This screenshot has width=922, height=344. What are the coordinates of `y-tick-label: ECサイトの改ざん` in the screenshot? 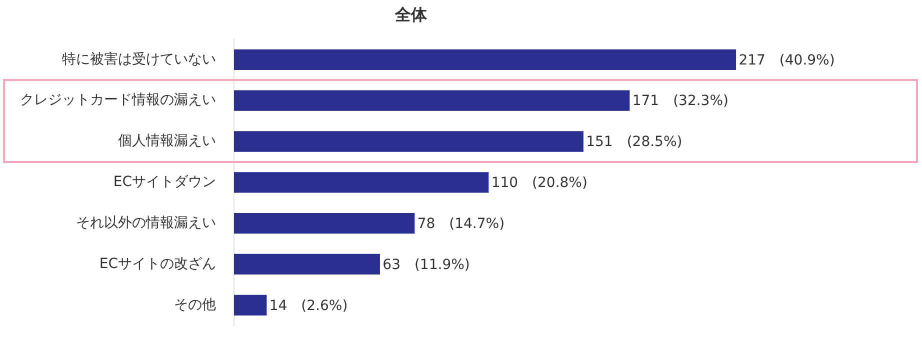 It's located at (157, 264).